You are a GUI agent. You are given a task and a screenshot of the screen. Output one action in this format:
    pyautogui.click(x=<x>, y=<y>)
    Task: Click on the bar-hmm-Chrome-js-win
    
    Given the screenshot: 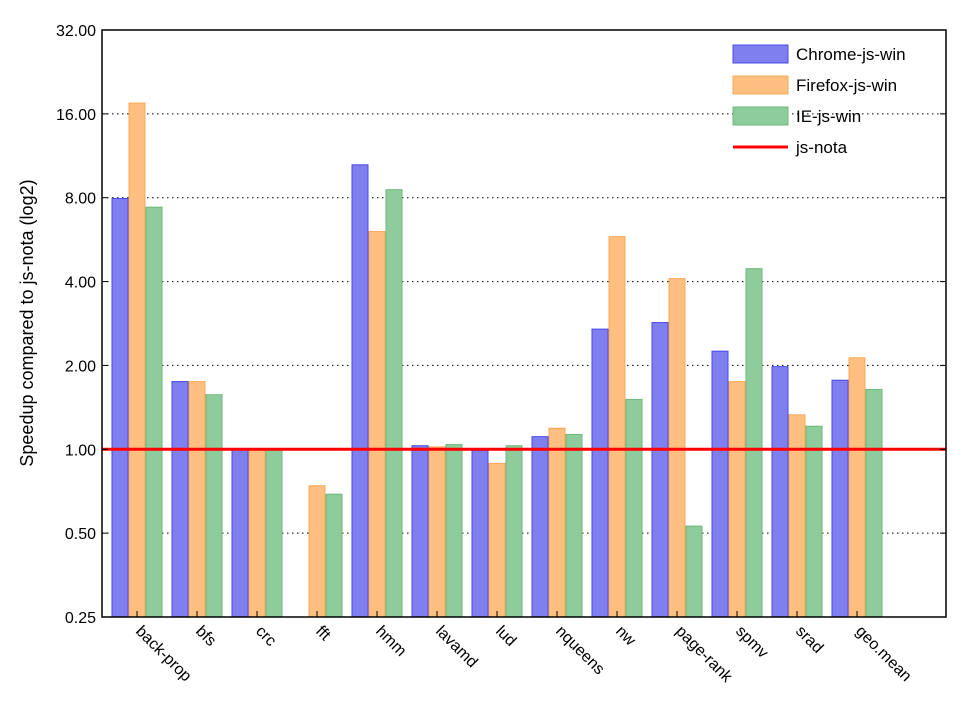 What is the action you would take?
    pyautogui.click(x=360, y=391)
    